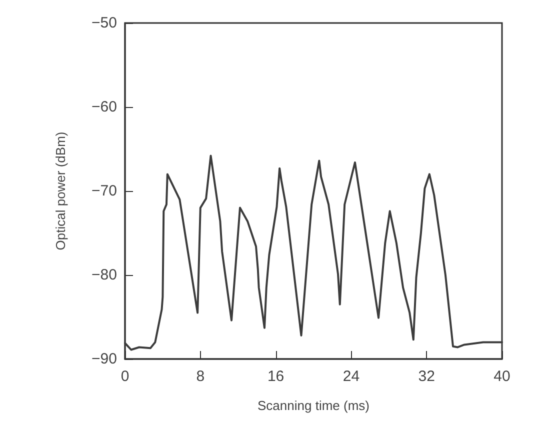 The height and width of the screenshot is (437, 534). What do you see at coordinates (275, 376) in the screenshot?
I see `x-tick-label: 16` at bounding box center [275, 376].